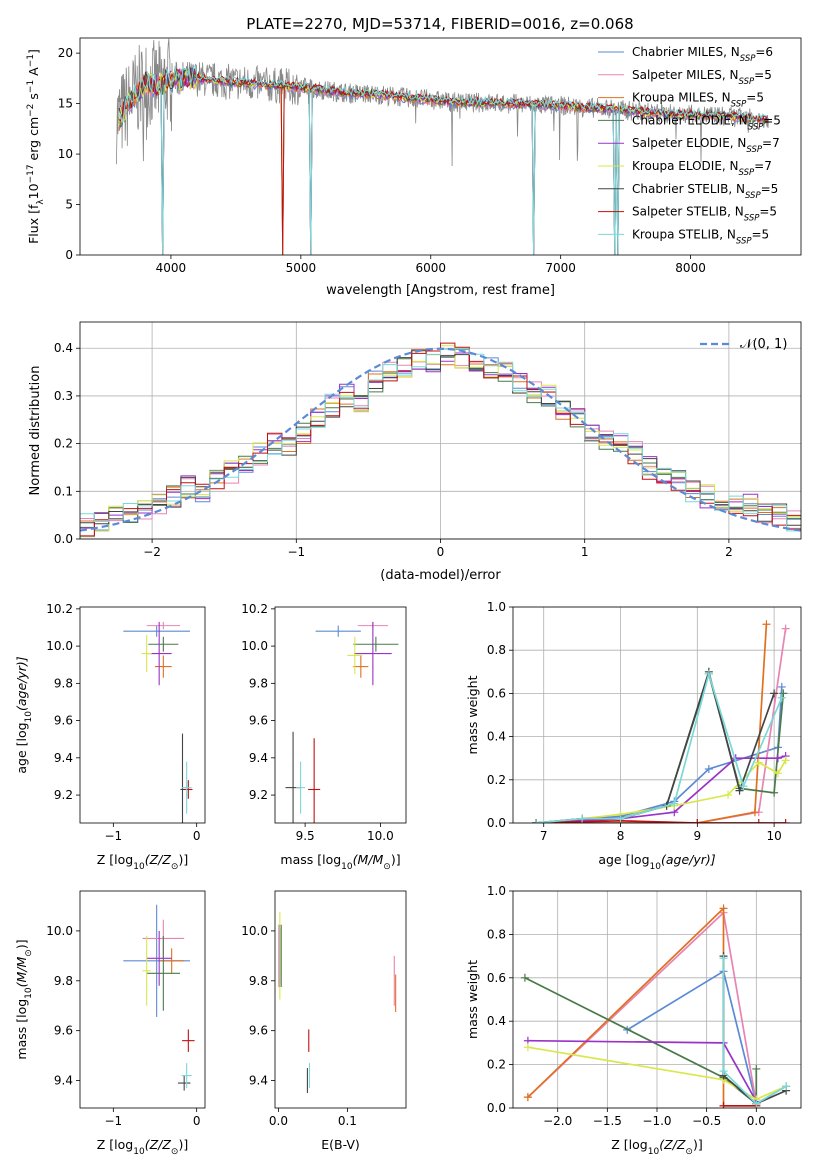  I want to click on x-tick-label: 9.5, so click(305, 836).